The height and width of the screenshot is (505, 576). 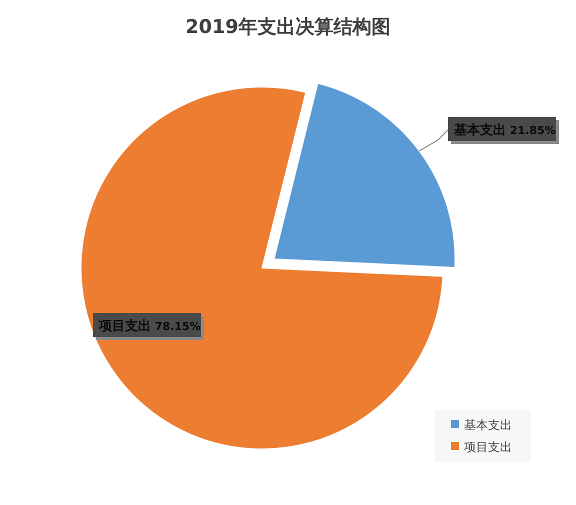 What do you see at coordinates (124, 326) in the screenshot?
I see `slice-label: 项目支出` at bounding box center [124, 326].